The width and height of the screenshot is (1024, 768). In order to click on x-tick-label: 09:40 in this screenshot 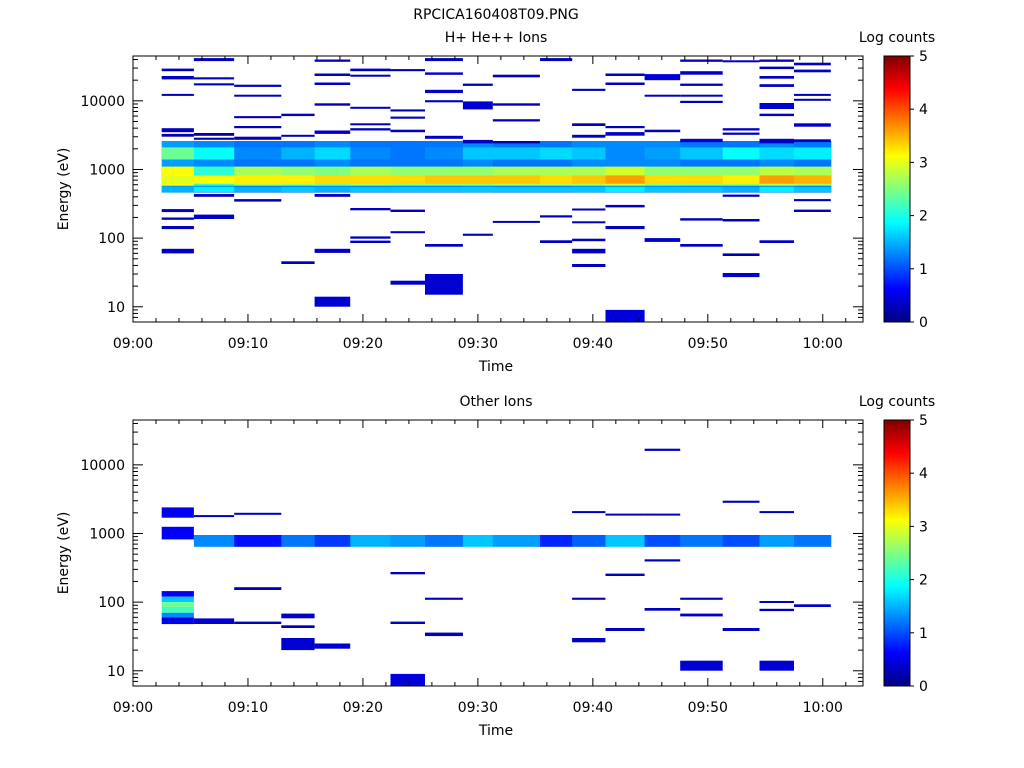, I will do `click(593, 344)`.